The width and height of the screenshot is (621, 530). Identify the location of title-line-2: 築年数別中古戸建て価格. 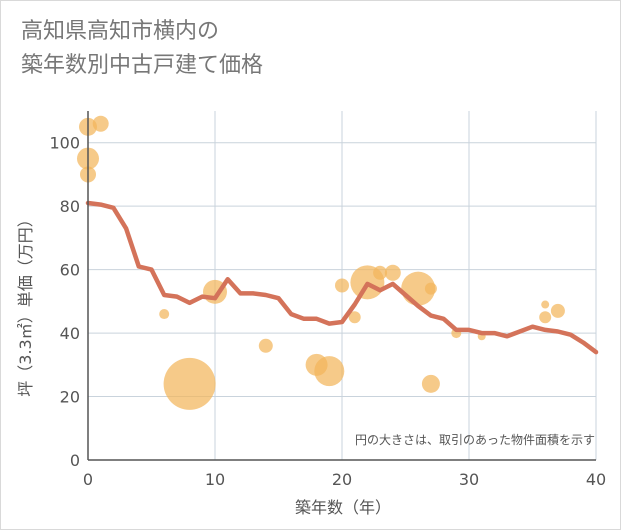
(142, 65).